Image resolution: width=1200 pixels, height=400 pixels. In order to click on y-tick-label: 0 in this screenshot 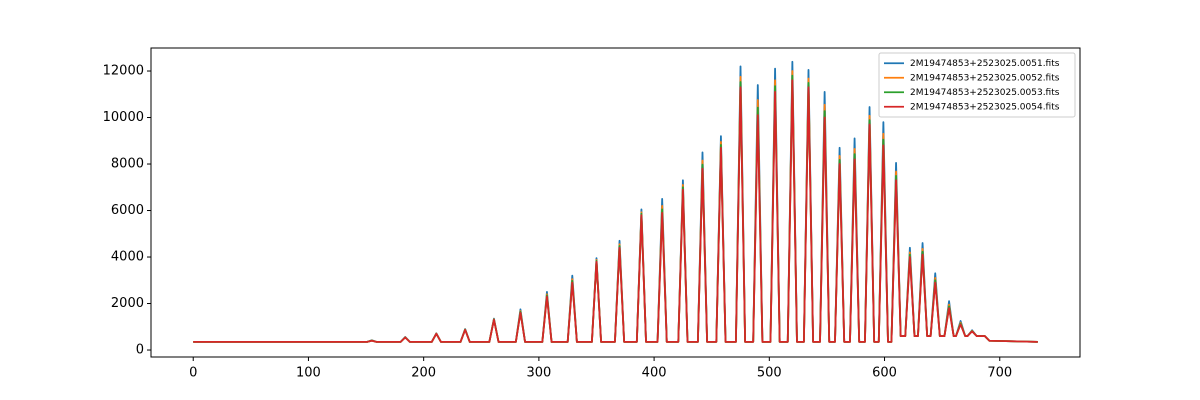, I will do `click(140, 350)`.